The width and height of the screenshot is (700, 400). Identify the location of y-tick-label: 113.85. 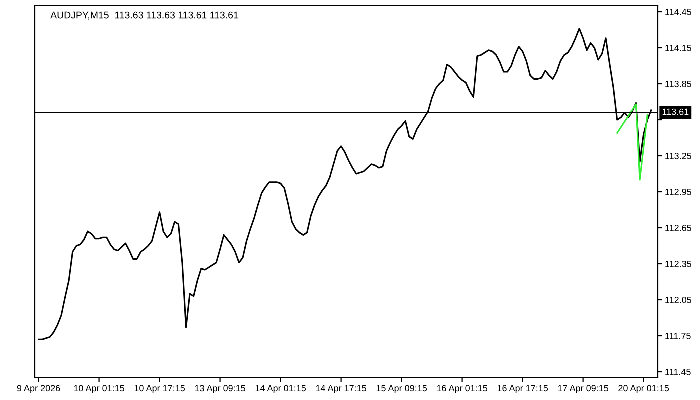
(679, 84).